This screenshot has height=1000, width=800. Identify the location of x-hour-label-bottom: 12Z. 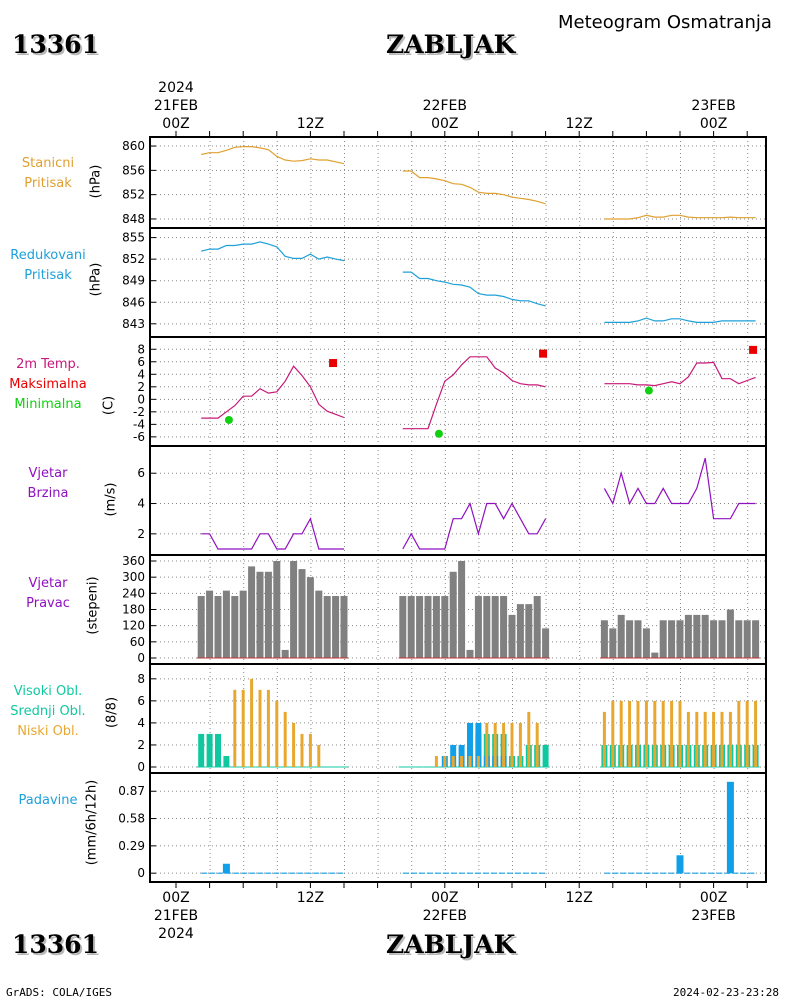
(310, 898).